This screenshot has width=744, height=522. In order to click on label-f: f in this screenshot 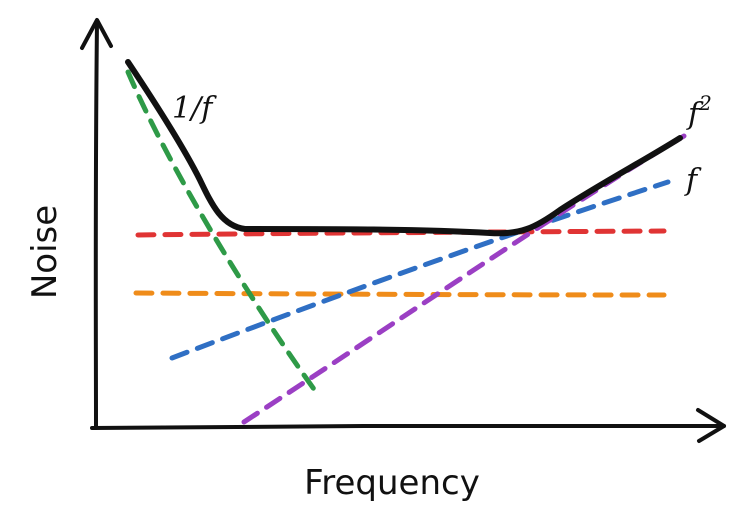, I will do `click(693, 180)`.